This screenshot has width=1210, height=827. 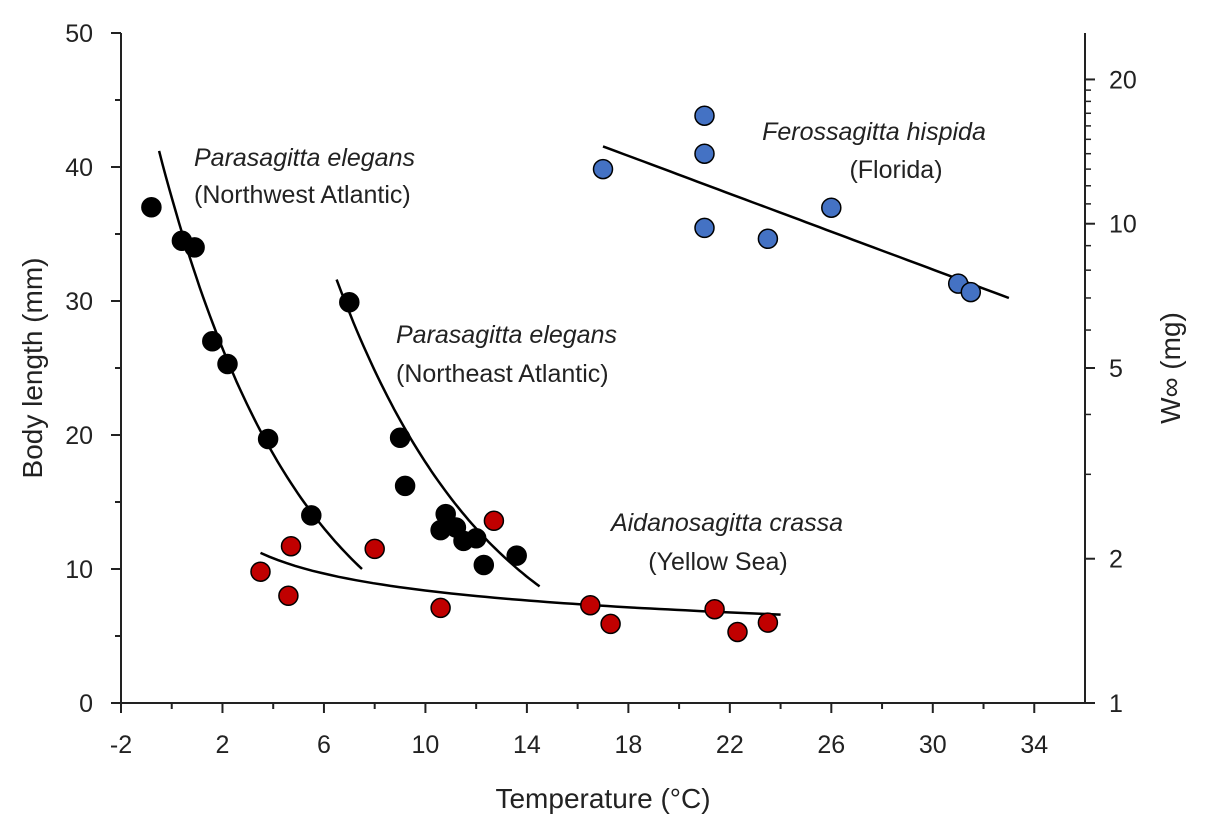 What do you see at coordinates (726, 523) in the screenshot?
I see `annotation-yellow-sea-title: Aidanosagitta crassa` at bounding box center [726, 523].